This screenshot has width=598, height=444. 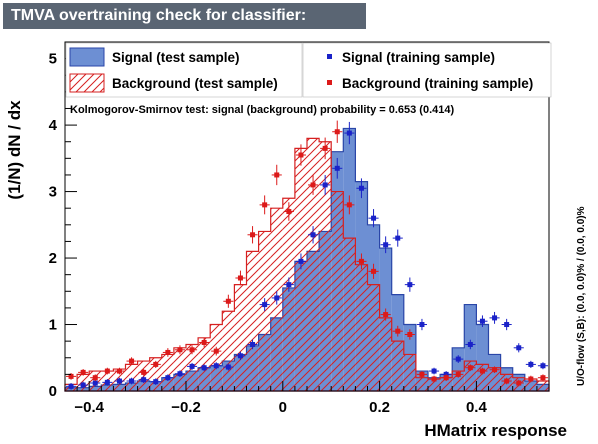 What do you see at coordinates (283, 407) in the screenshot?
I see `x-tick-label: 0` at bounding box center [283, 407].